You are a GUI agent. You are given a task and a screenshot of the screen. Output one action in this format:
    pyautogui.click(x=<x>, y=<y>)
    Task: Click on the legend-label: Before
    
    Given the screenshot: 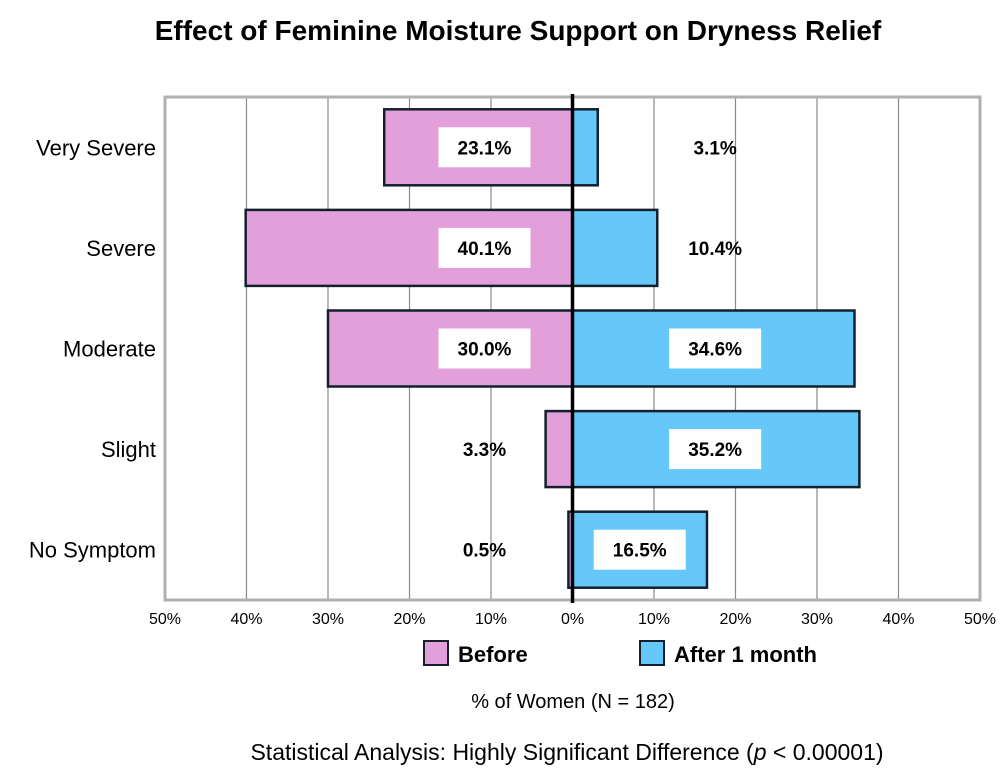 What is the action you would take?
    pyautogui.click(x=493, y=654)
    